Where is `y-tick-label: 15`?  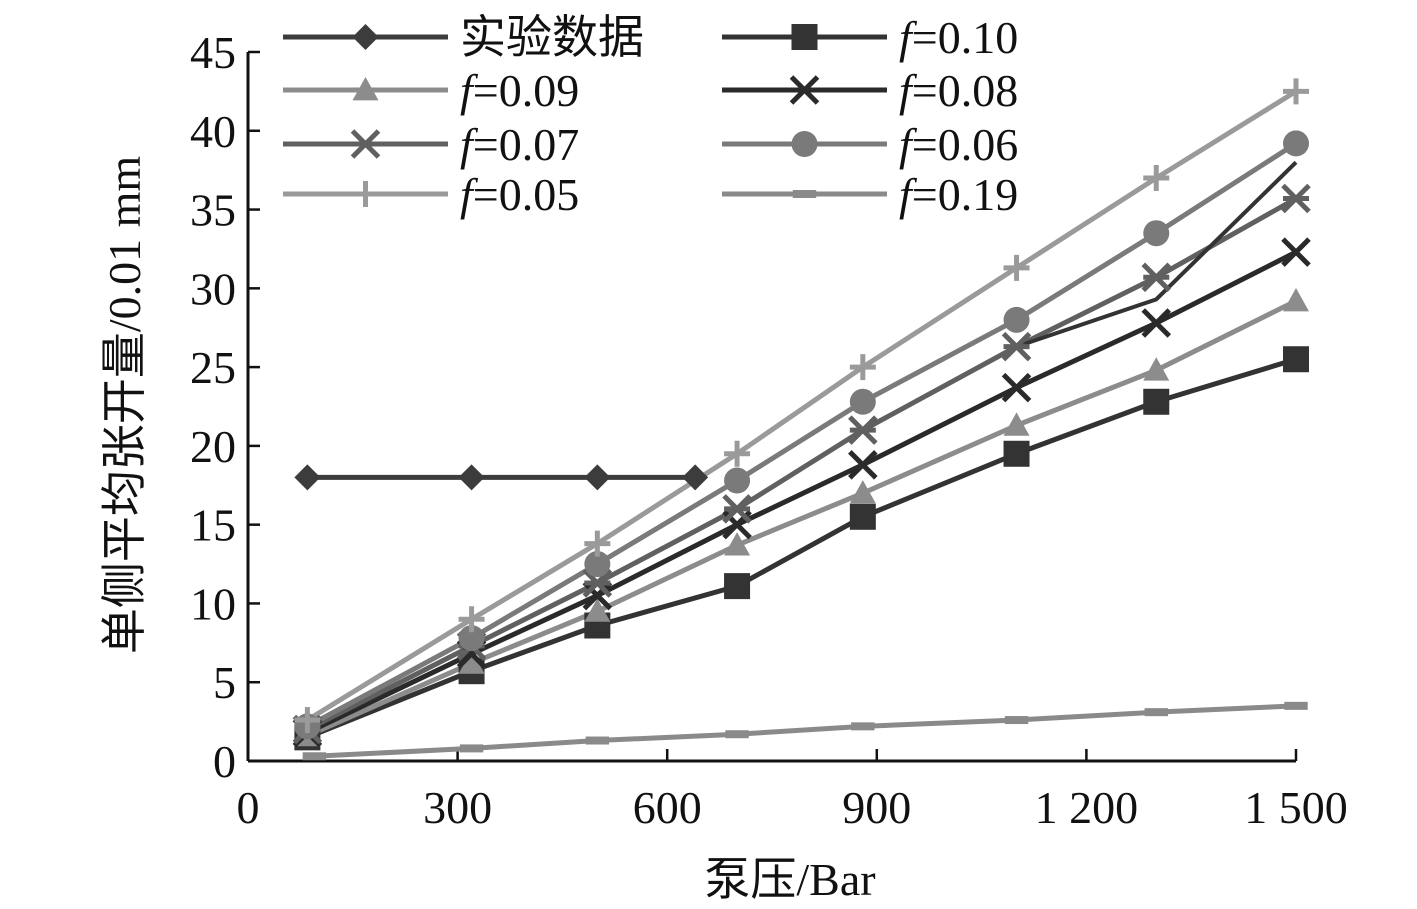
y-tick-label: 15 is located at coordinates (213, 525).